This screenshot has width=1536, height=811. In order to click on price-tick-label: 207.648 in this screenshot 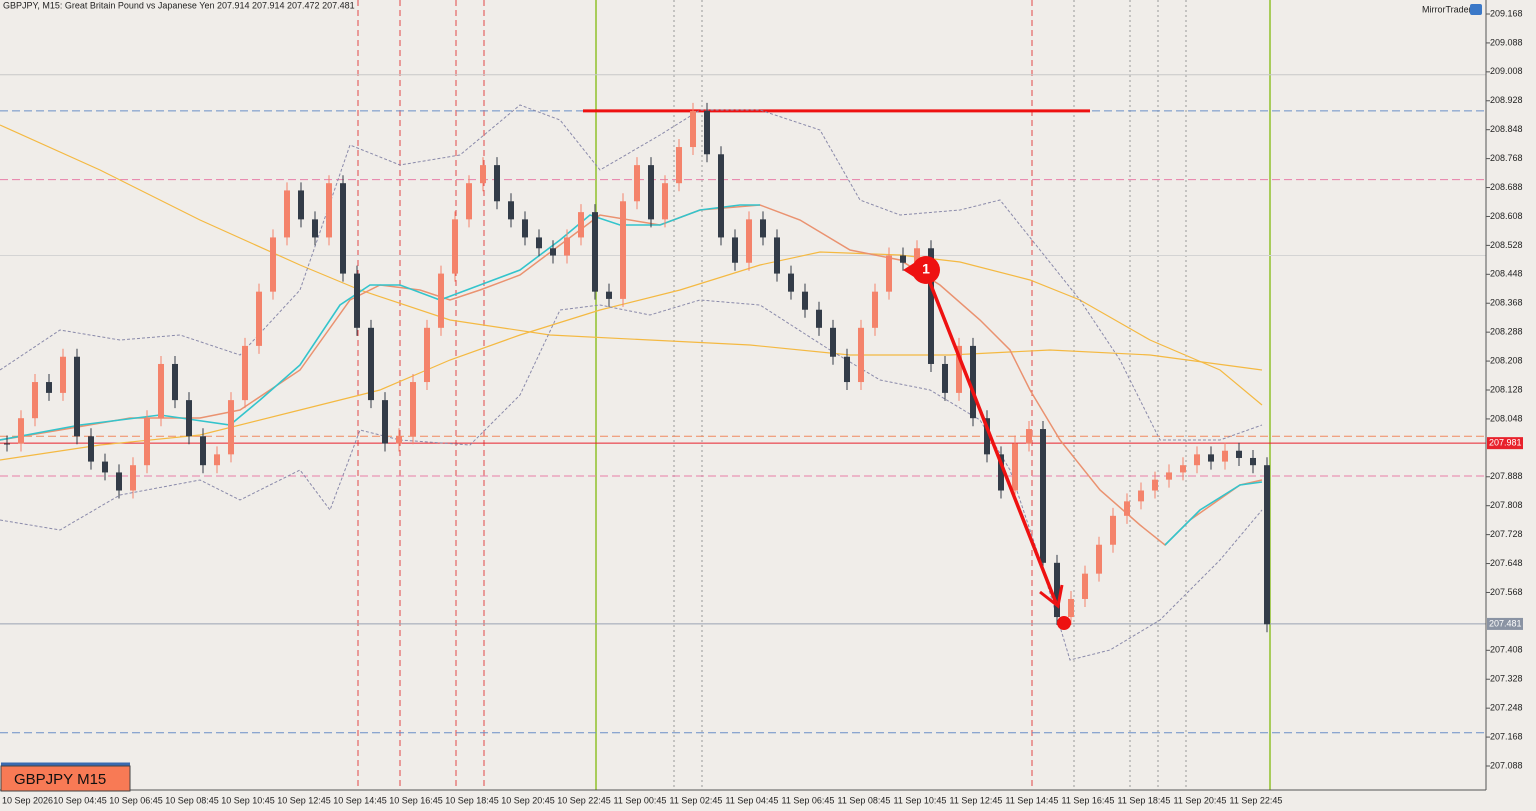, I will do `click(1506, 563)`.